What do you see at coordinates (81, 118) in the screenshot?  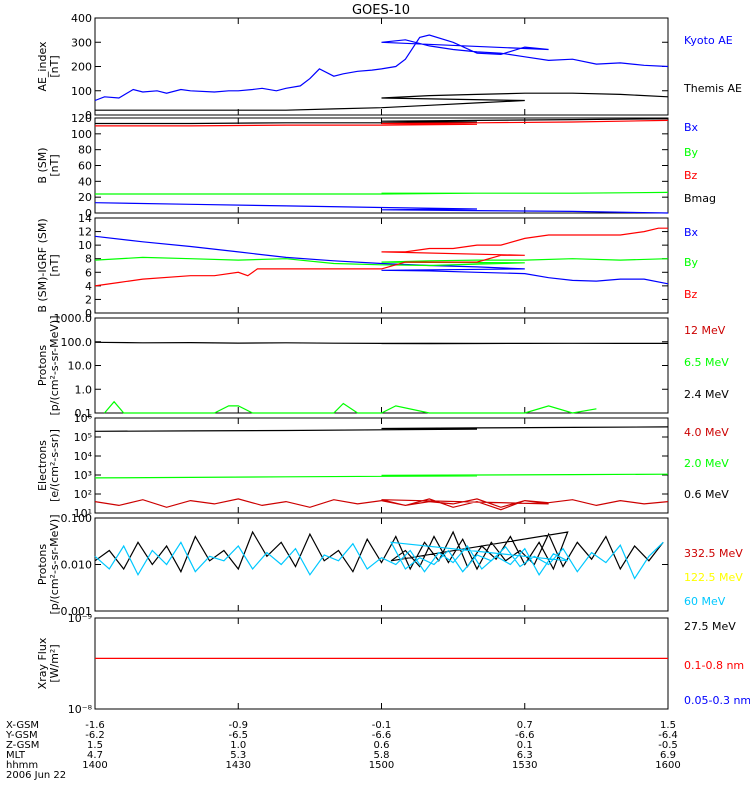 I see `y-tick-label: 120` at bounding box center [81, 118].